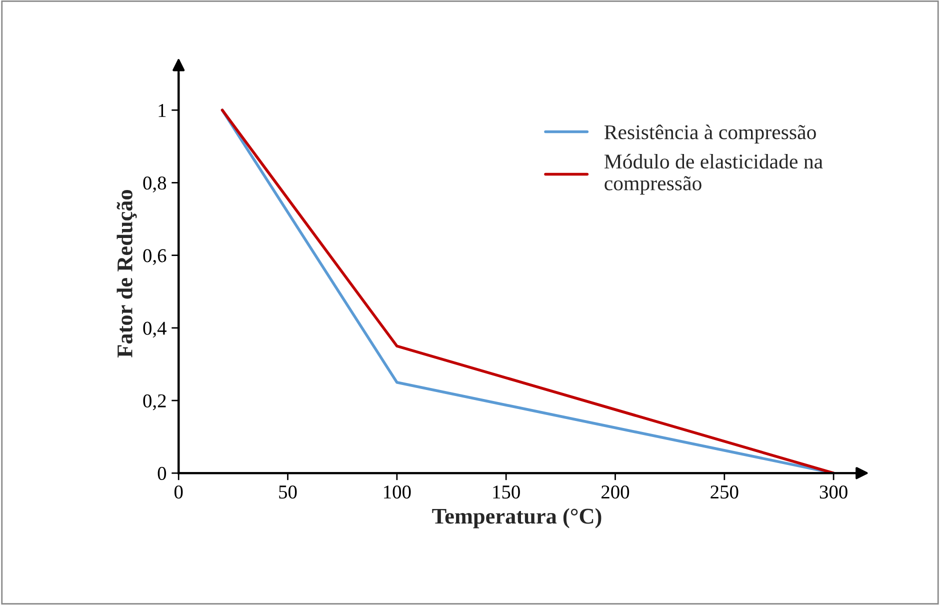 The image size is (940, 605). What do you see at coordinates (834, 492) in the screenshot?
I see `x-tick-label: 300` at bounding box center [834, 492].